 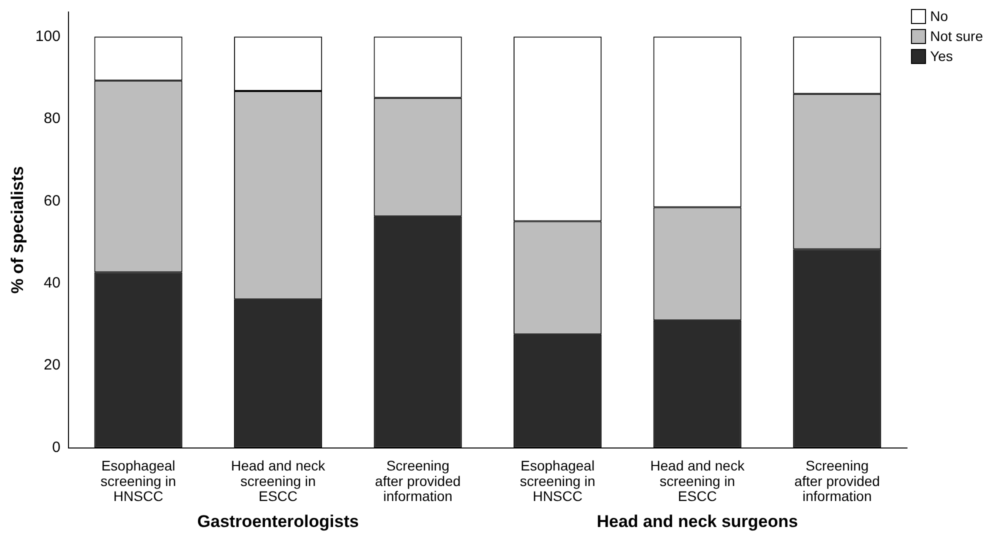 What do you see at coordinates (939, 16) in the screenshot?
I see `text: No` at bounding box center [939, 16].